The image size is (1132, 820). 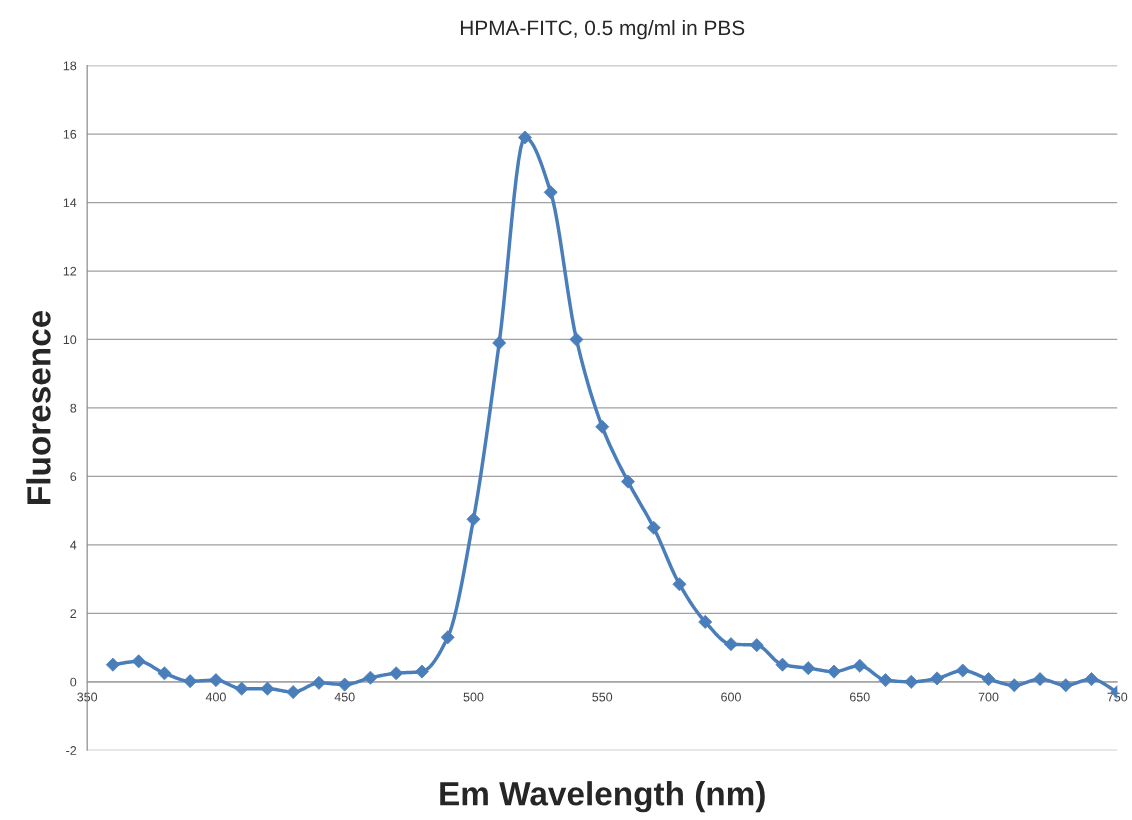 What do you see at coordinates (70, 271) in the screenshot?
I see `y-tick-label: 12` at bounding box center [70, 271].